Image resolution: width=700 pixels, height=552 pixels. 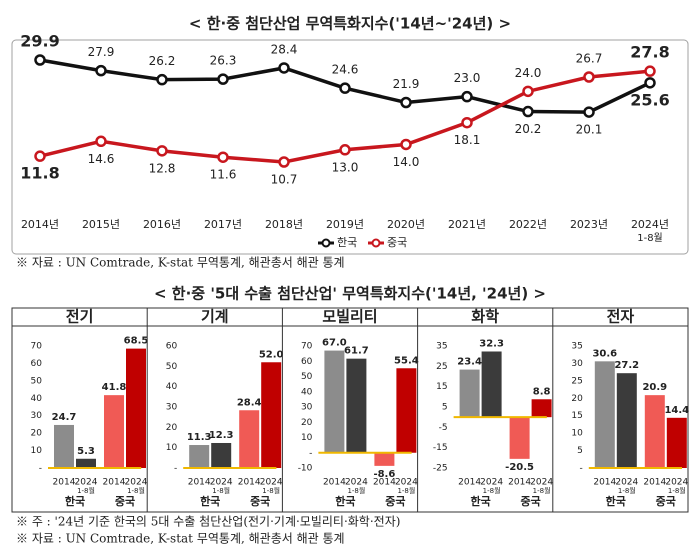 I want to click on top-title: < 한·중 첨단산업 무역특화지수('14년~'24년) >, so click(x=350, y=24).